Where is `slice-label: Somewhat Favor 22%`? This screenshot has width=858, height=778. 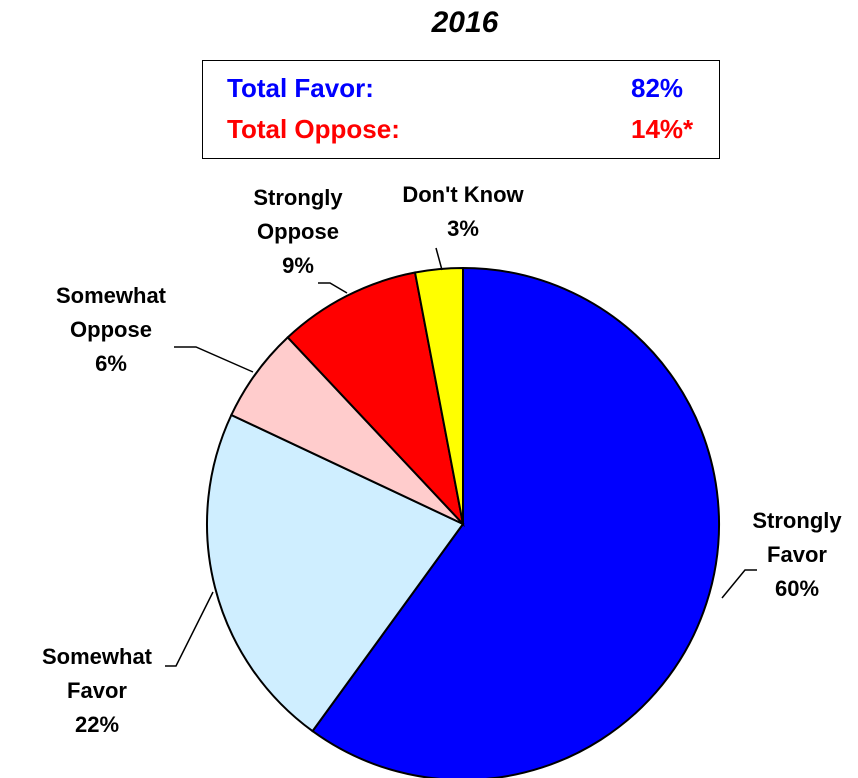
slice-label: Somewhat Favor 22% is located at coordinates (97, 690).